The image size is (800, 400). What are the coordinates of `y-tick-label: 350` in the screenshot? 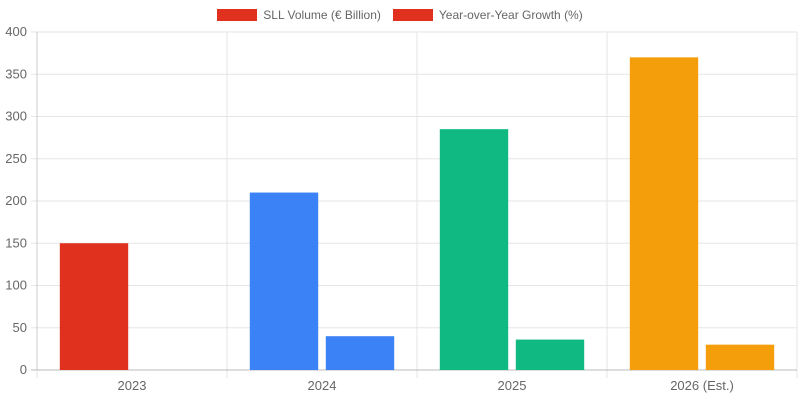 It's located at (16, 73).